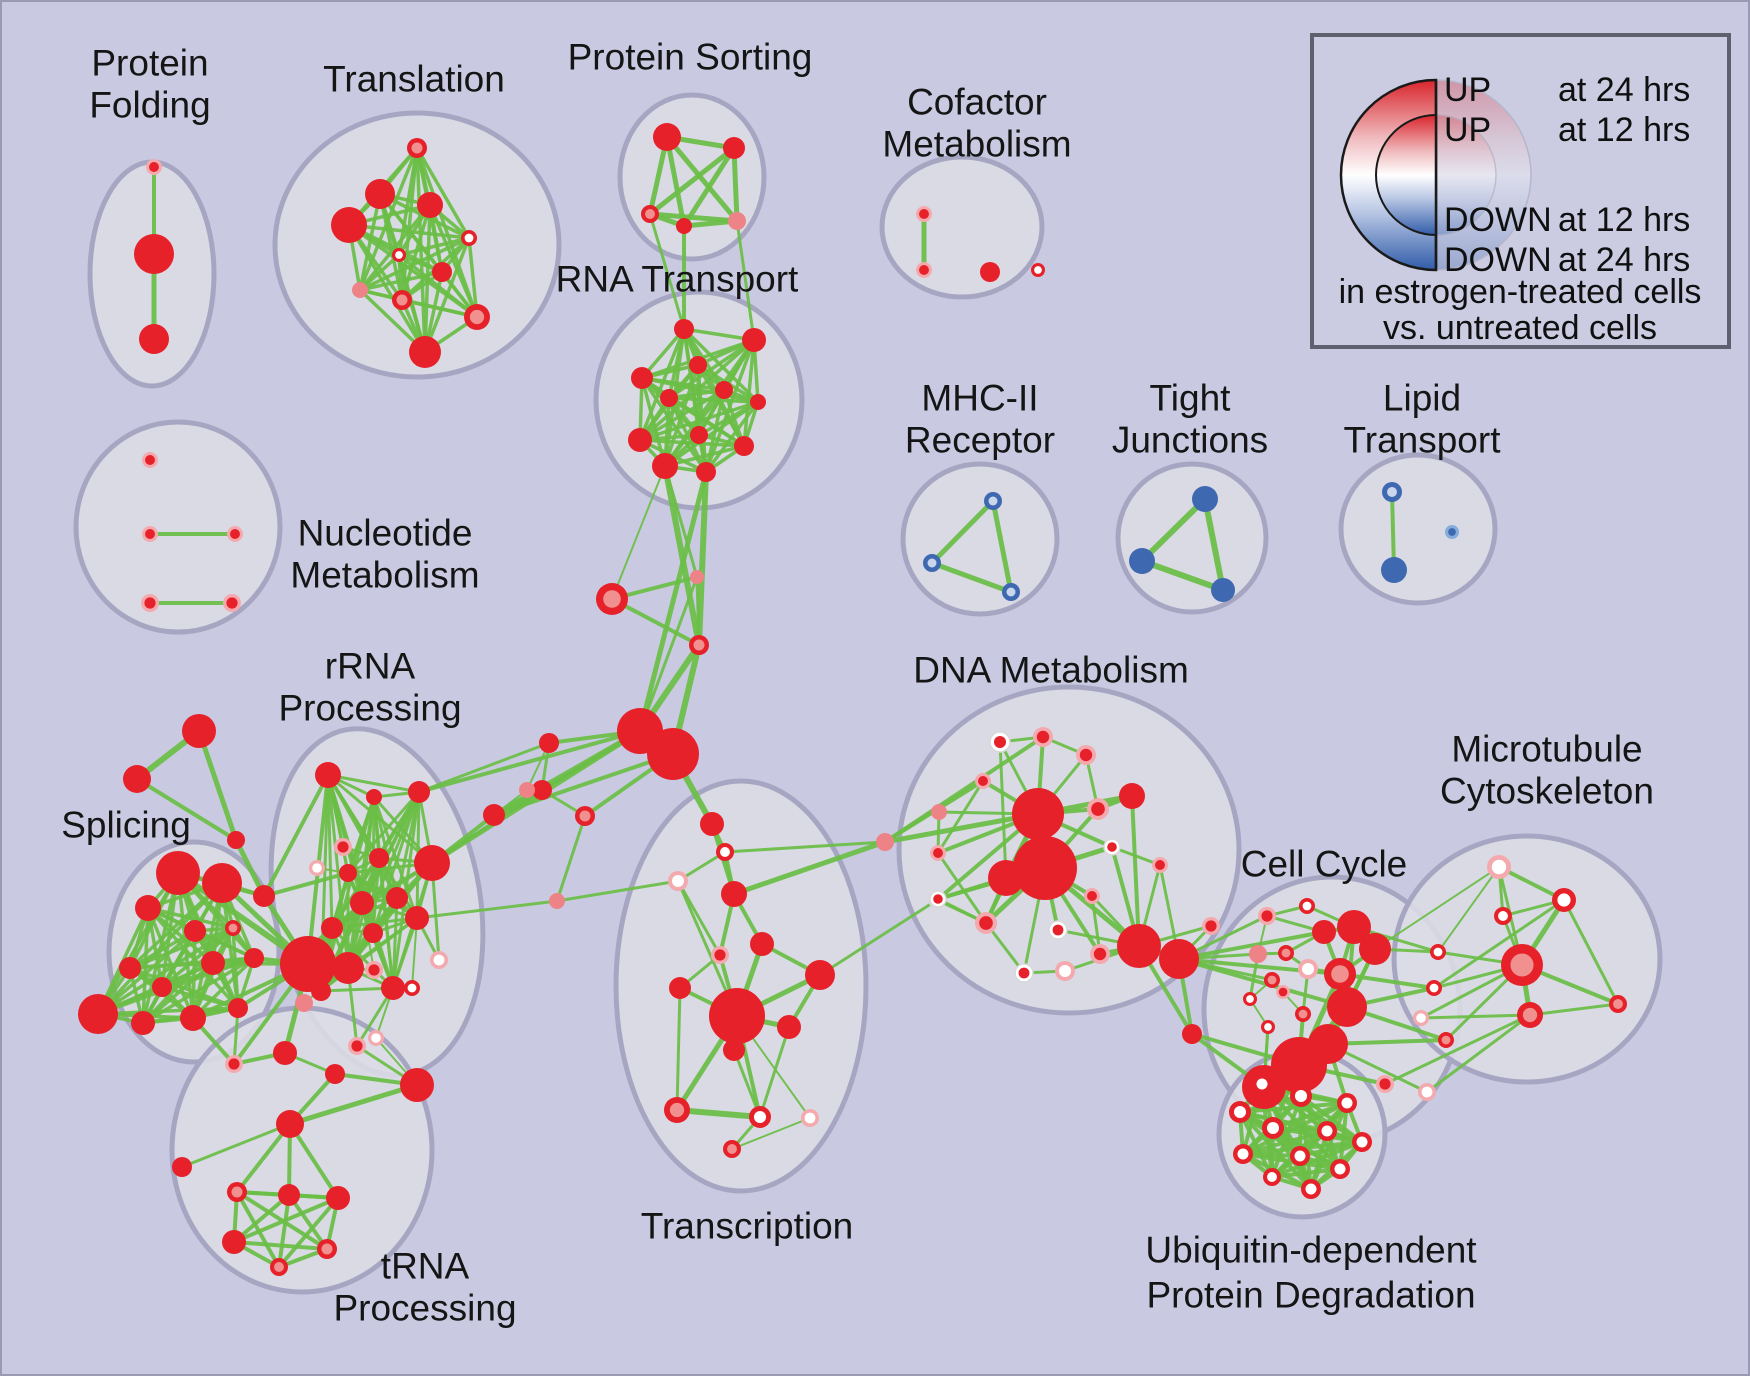  I want to click on legend-note-line2: vs. untreated cells, so click(1520, 328).